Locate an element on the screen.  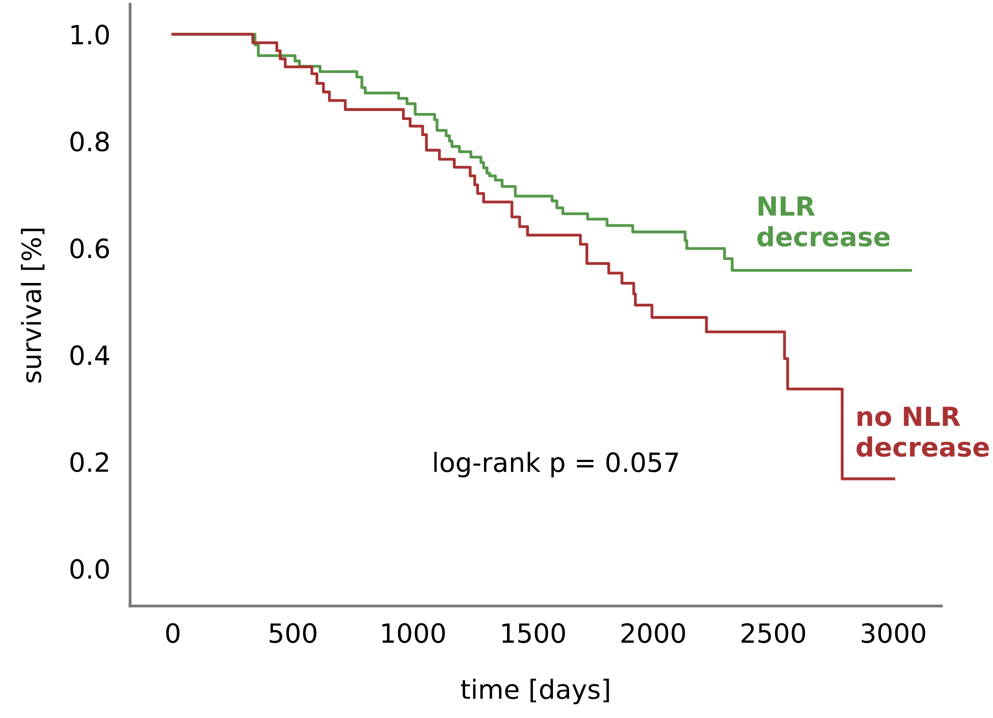
x-axis-title: time [days] is located at coordinates (534, 691).